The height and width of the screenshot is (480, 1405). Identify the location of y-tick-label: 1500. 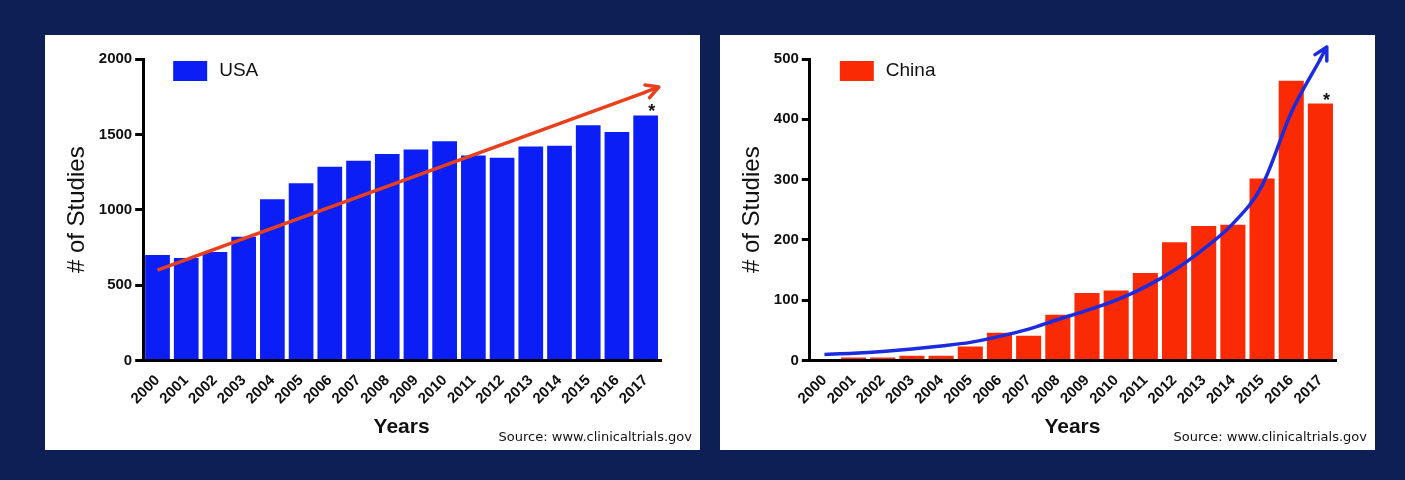
(115, 133).